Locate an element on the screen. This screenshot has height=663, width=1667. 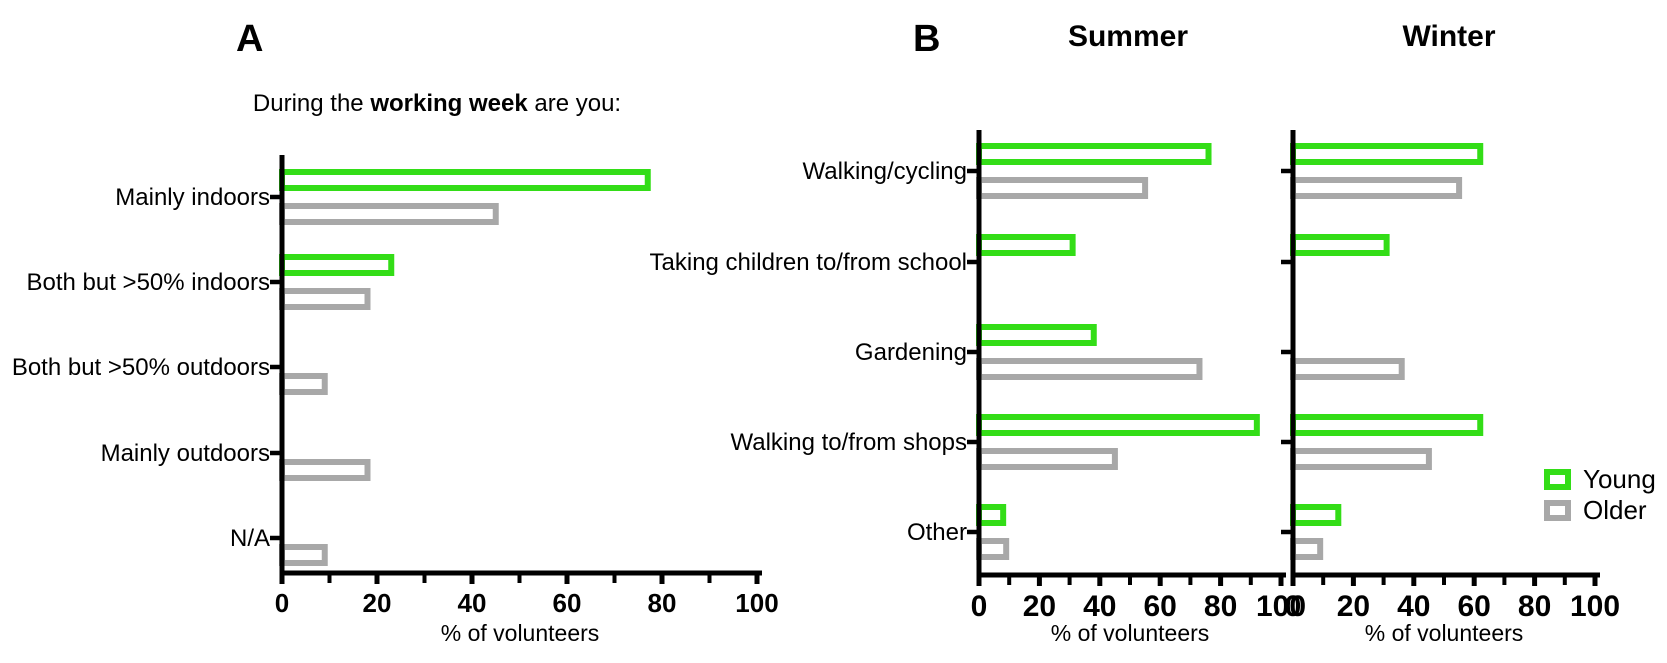
category-label-both-but-50-indoors: Both but >50% indoors is located at coordinates (148, 282).